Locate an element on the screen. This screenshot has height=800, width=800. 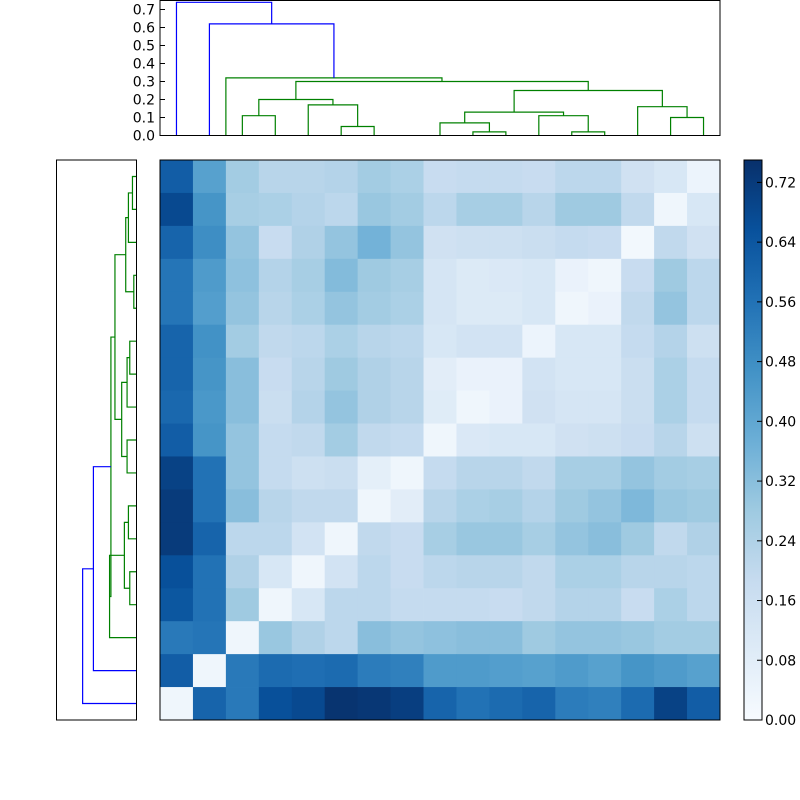
colorbar-tick-label: 0.24 is located at coordinates (780, 542).